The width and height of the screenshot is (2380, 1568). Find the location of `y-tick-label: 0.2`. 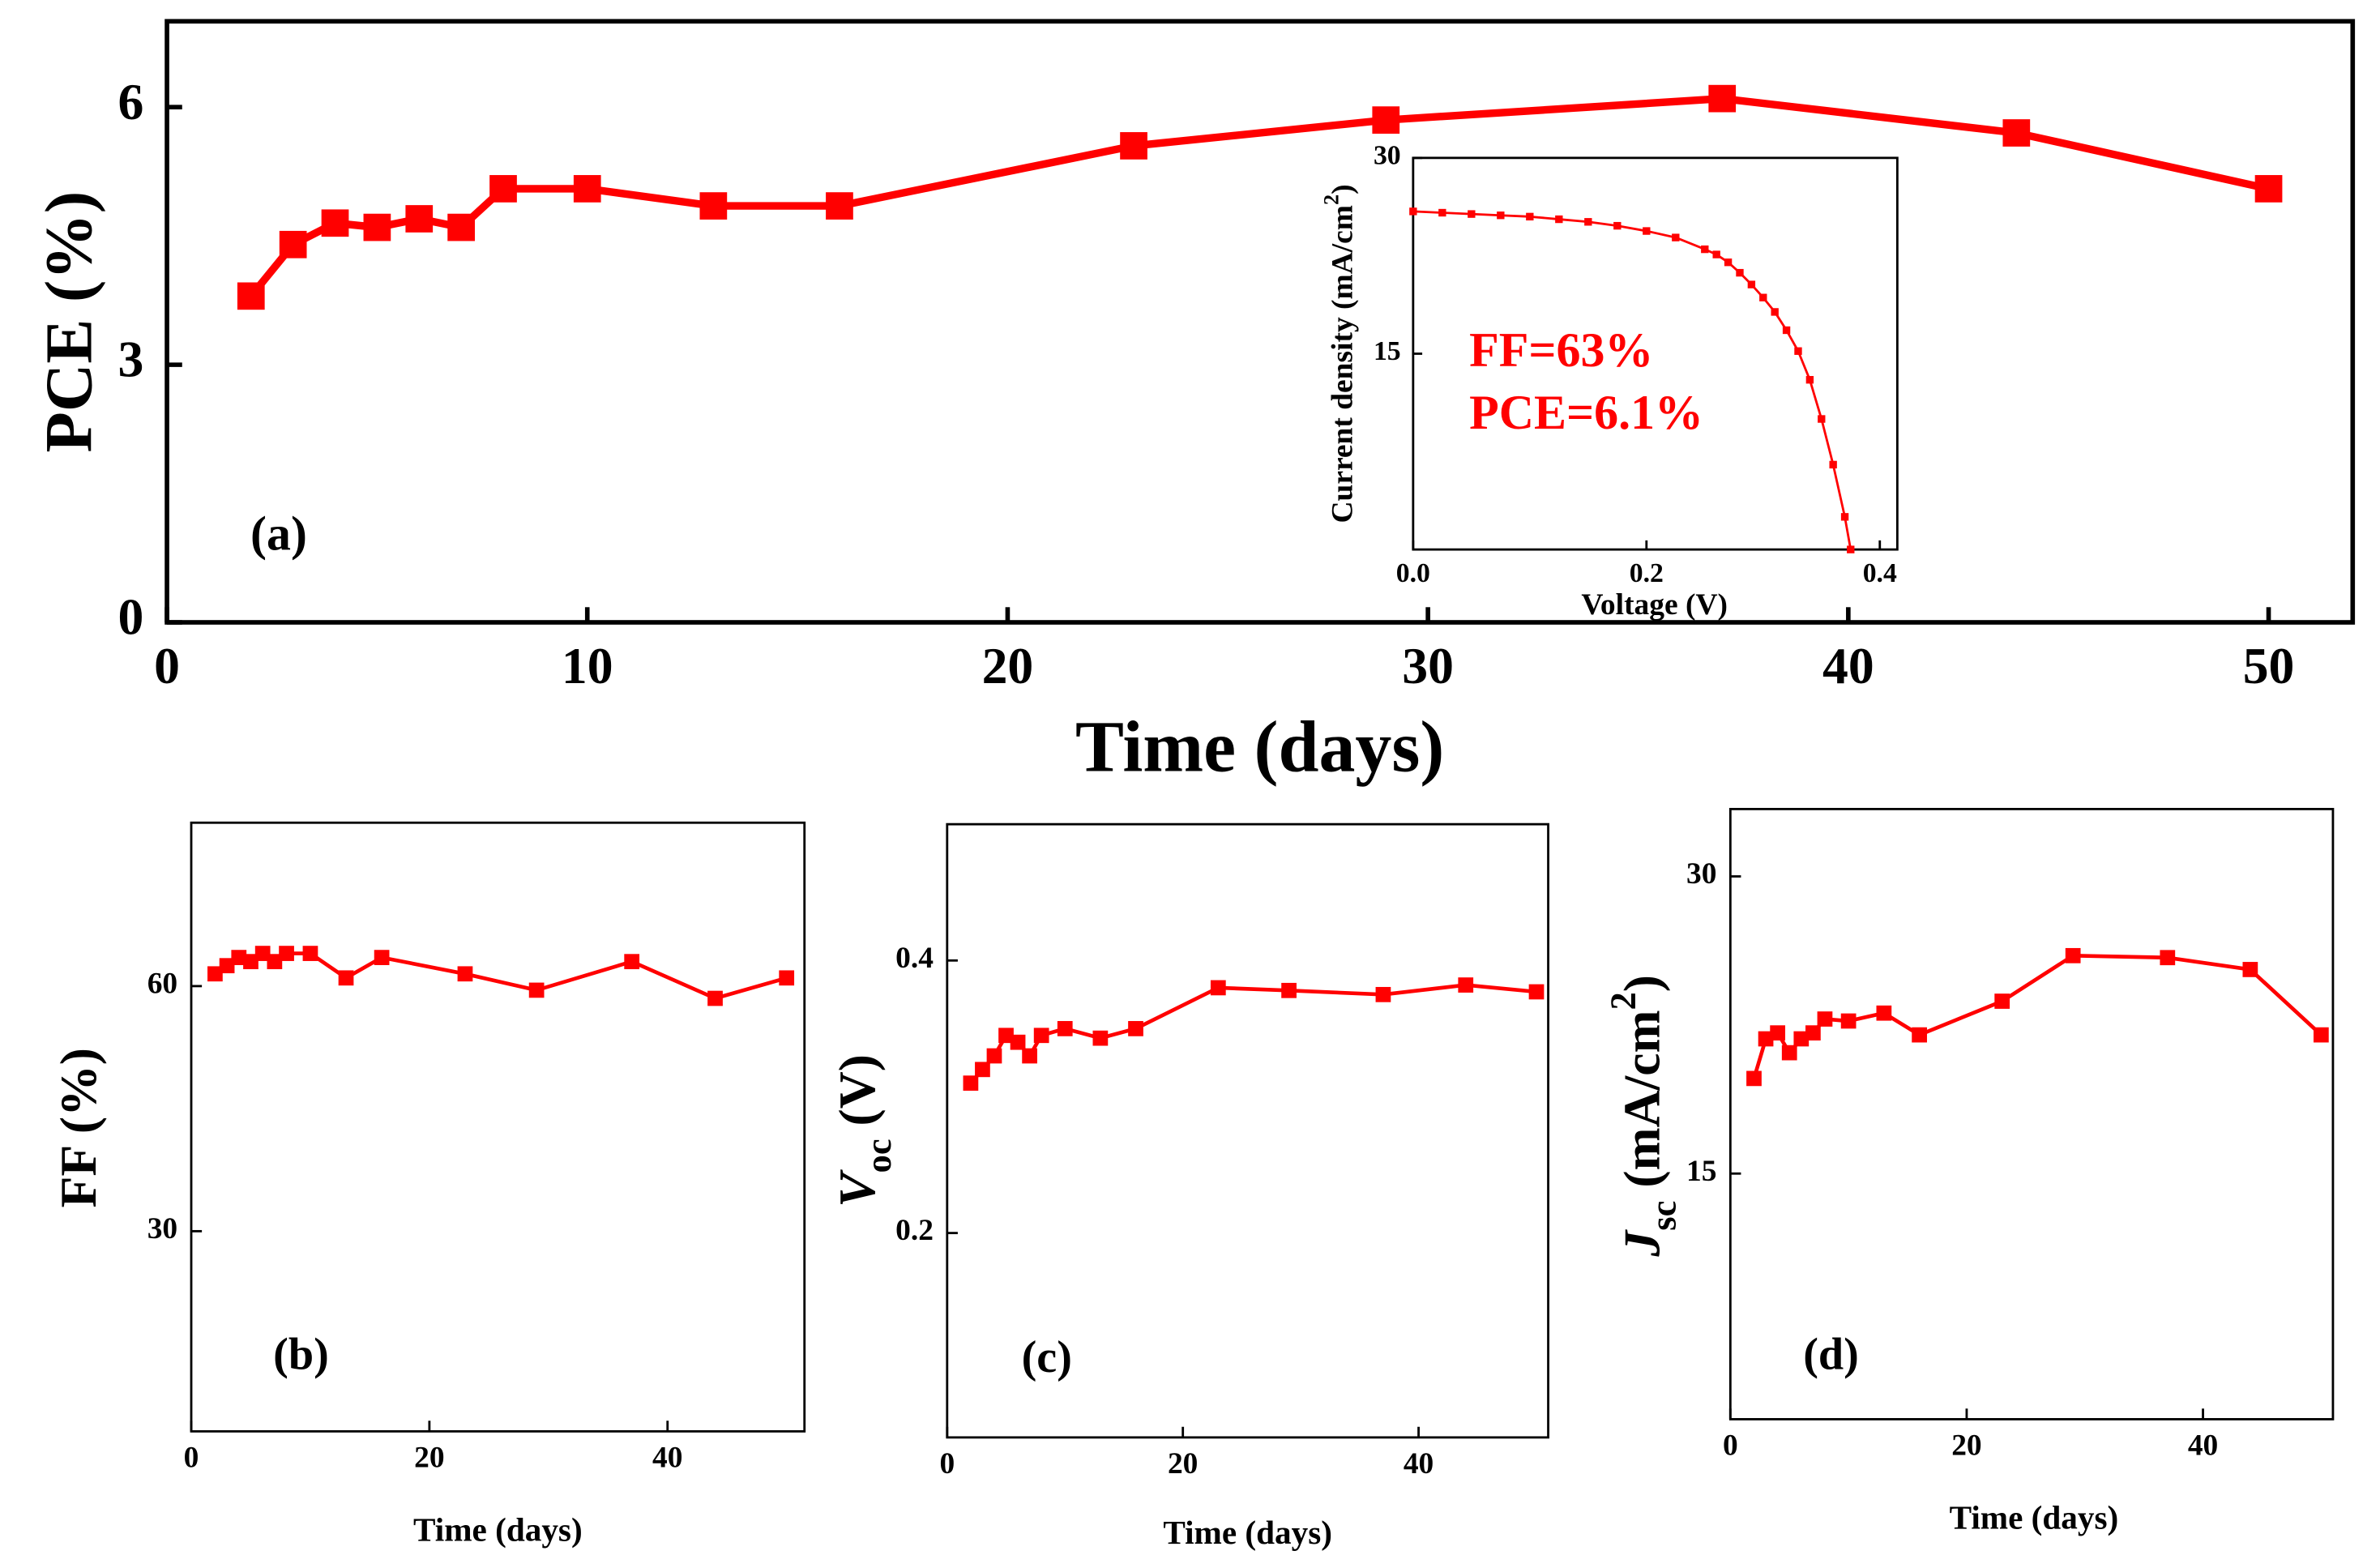

y-tick-label: 0.2 is located at coordinates (914, 1230).